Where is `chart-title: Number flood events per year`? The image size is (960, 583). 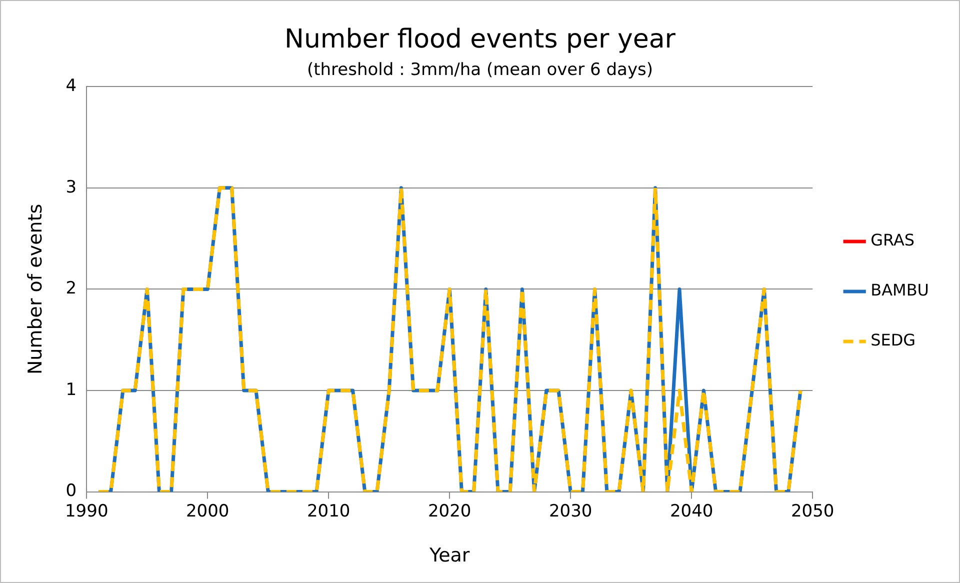
chart-title: Number flood events per year is located at coordinates (480, 39).